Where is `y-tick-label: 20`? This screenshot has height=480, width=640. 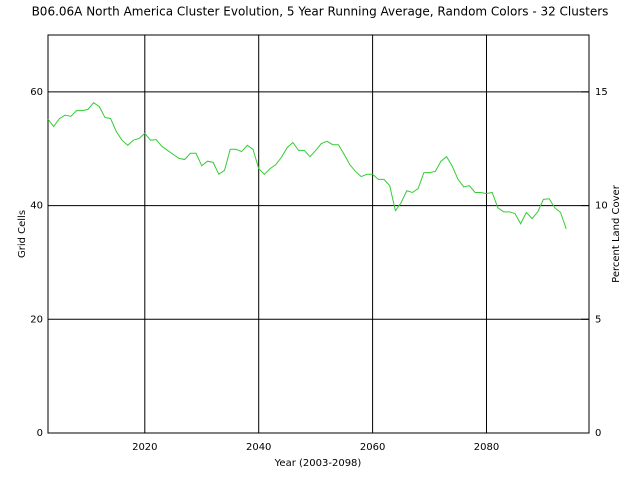
y-tick-label: 20 is located at coordinates (36, 319).